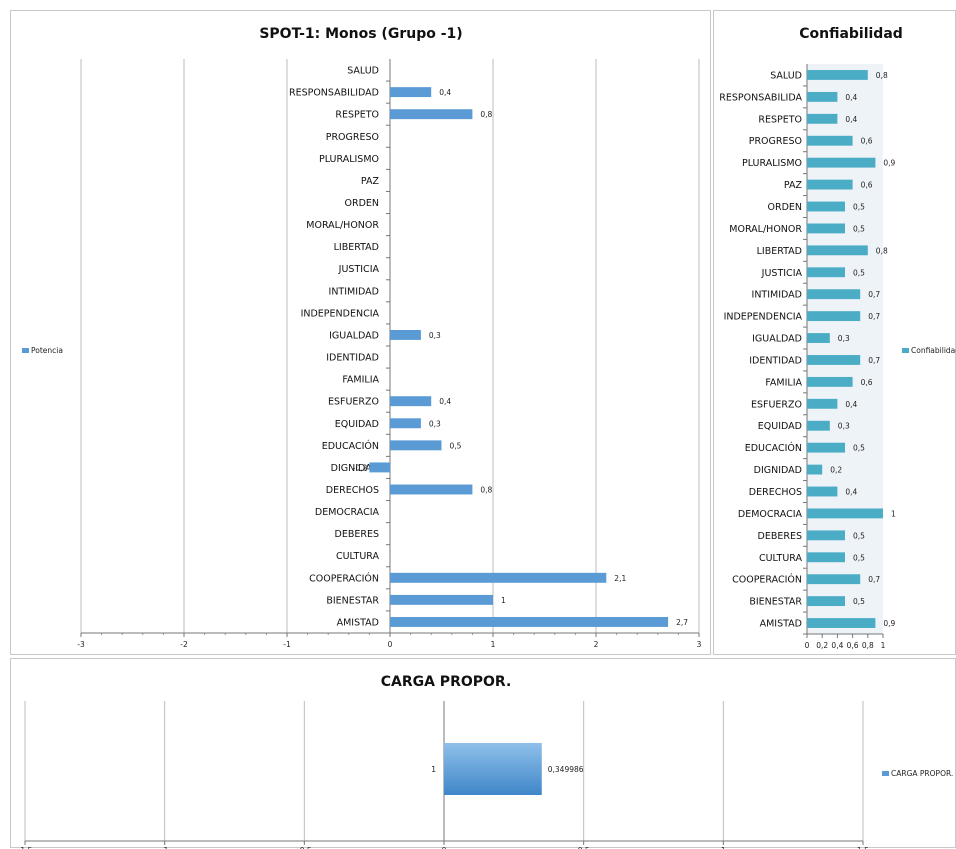  What do you see at coordinates (390, 644) in the screenshot?
I see `tick-label: 0` at bounding box center [390, 644].